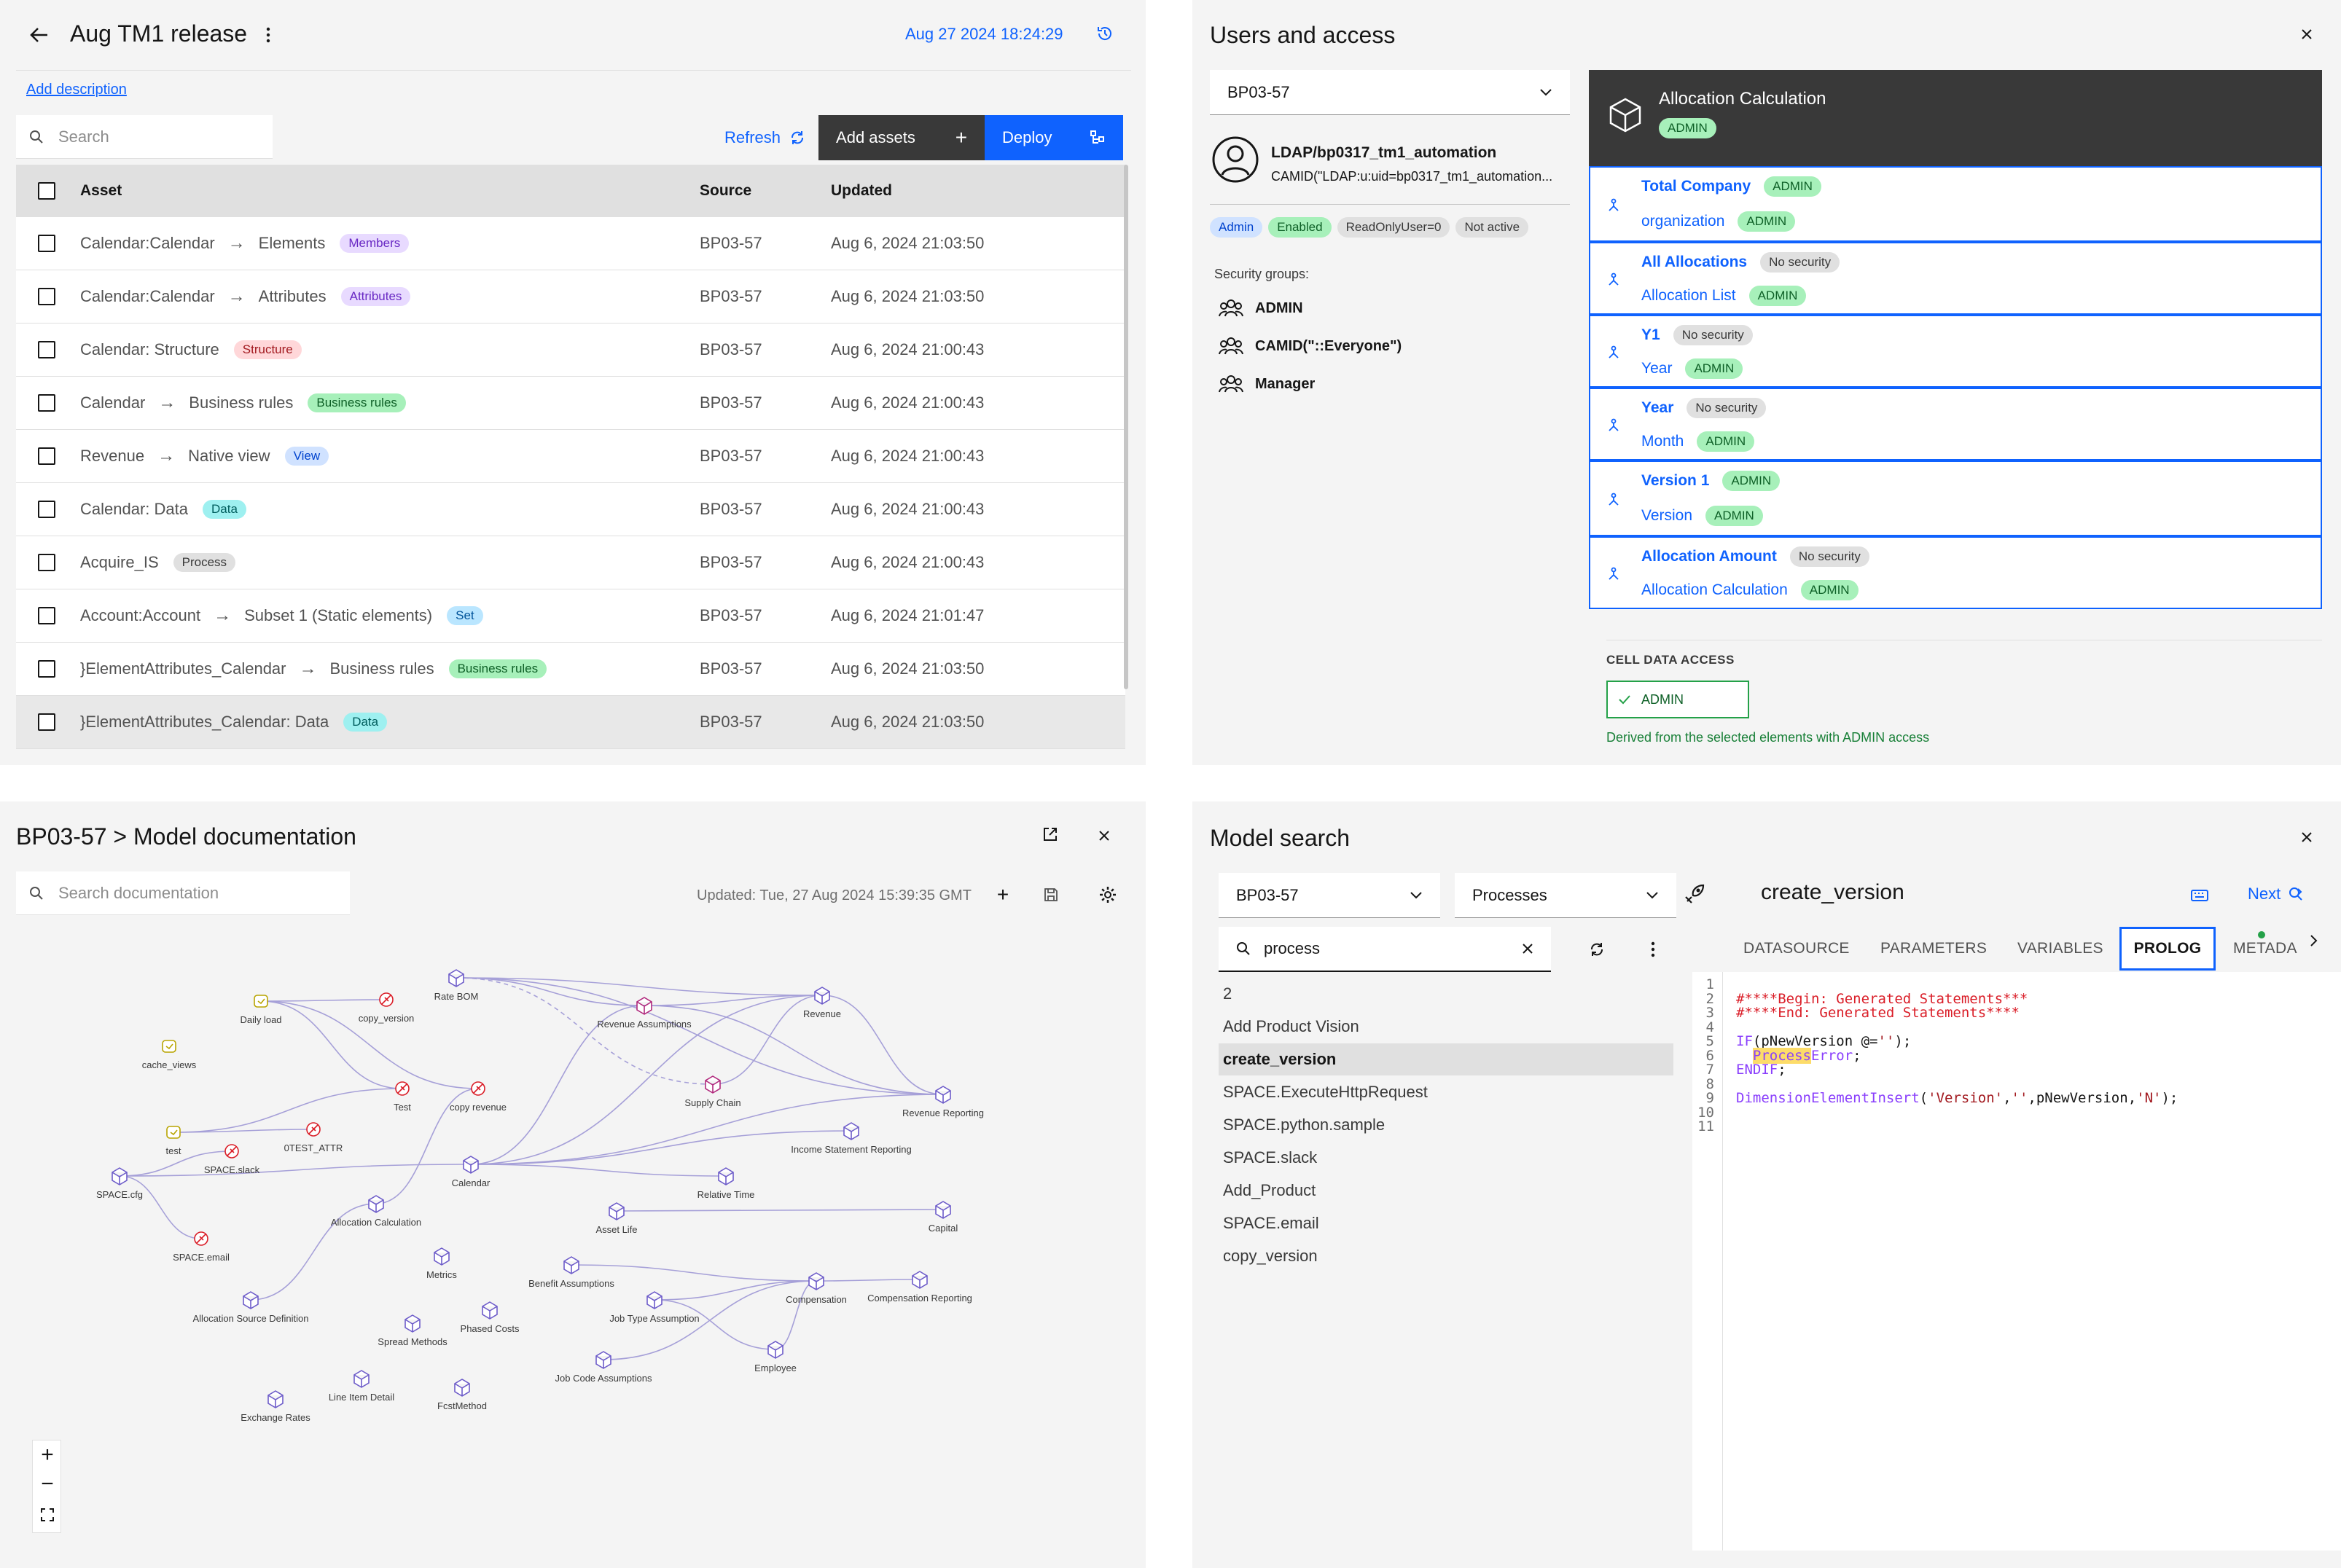 This screenshot has width=2341, height=1568. What do you see at coordinates (851, 1138) in the screenshot?
I see `graph-node-cube: Income Statement Reporting` at bounding box center [851, 1138].